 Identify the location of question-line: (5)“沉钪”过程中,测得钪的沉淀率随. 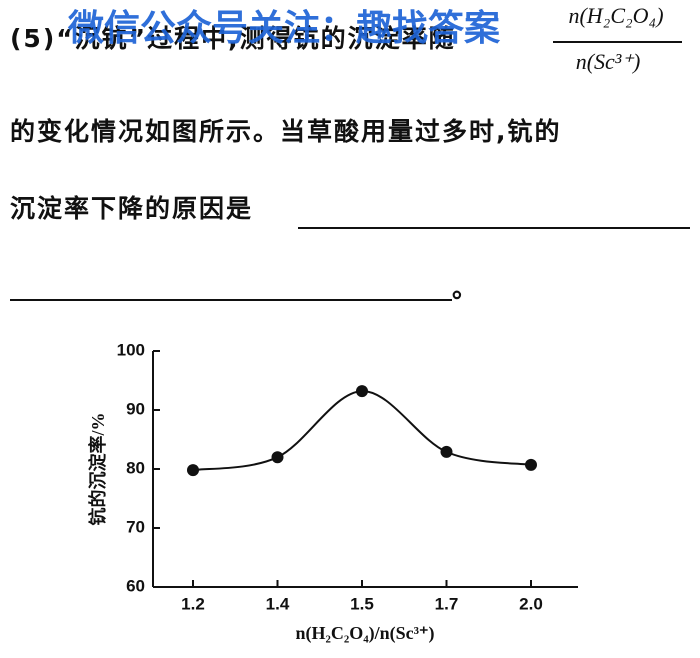
(233, 38).